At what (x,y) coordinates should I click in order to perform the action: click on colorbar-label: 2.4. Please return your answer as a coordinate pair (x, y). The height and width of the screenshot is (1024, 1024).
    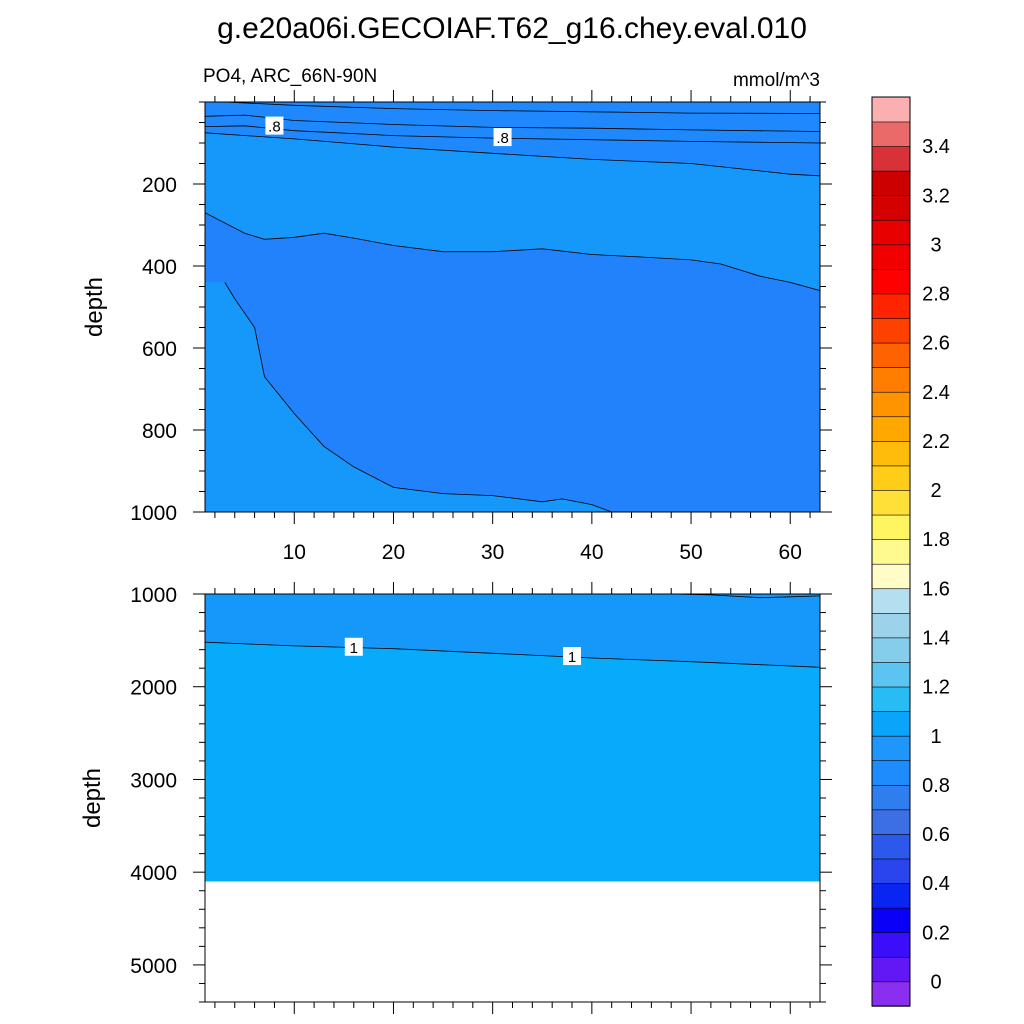
    Looking at the image, I should click on (936, 393).